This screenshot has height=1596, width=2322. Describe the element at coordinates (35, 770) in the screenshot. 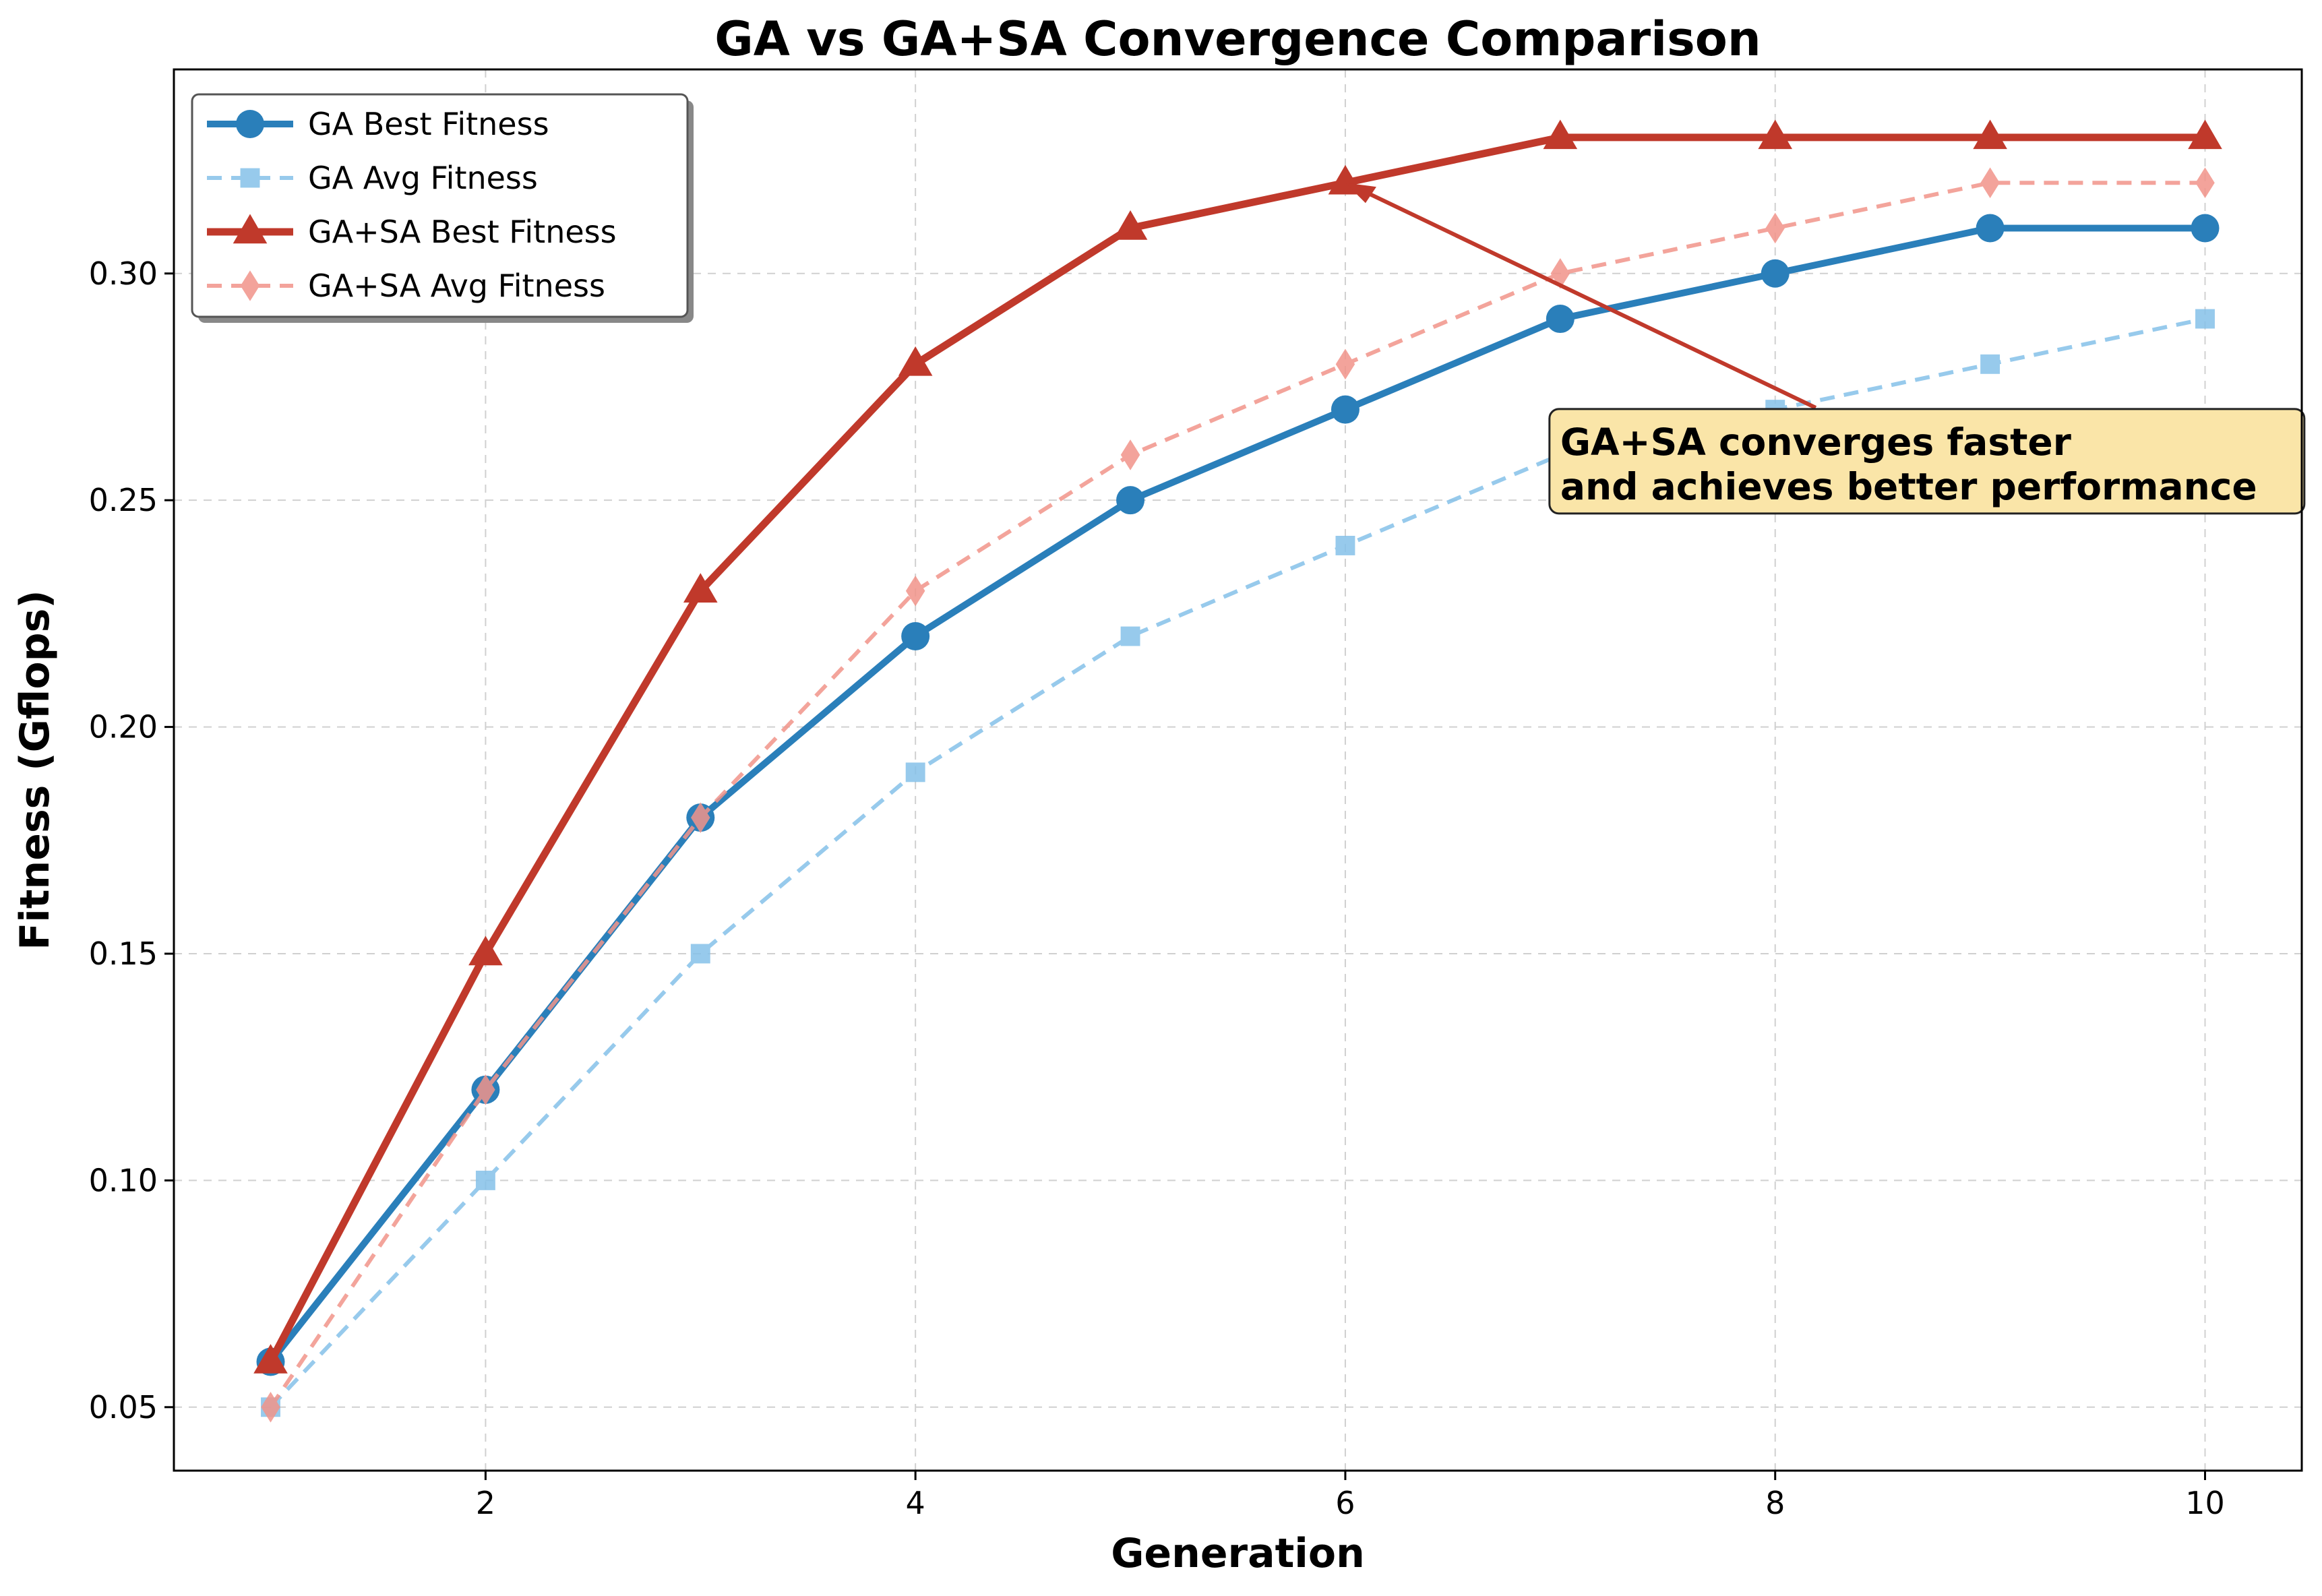

I see `y-axis-label: Fitness (Gflops)` at that location.